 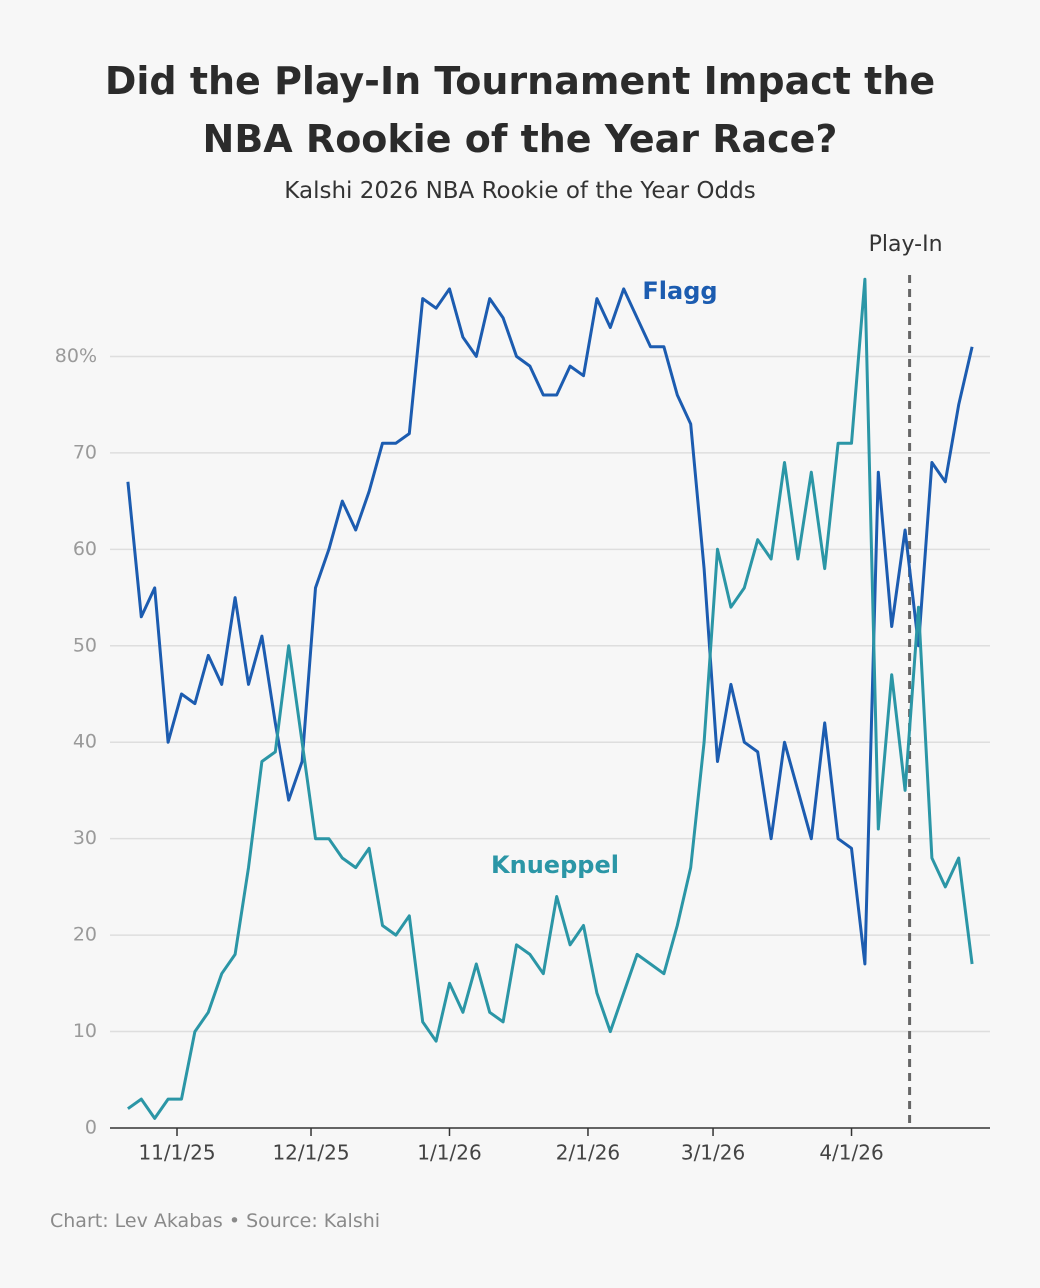 I want to click on y-tick-label: 50, so click(x=85, y=645).